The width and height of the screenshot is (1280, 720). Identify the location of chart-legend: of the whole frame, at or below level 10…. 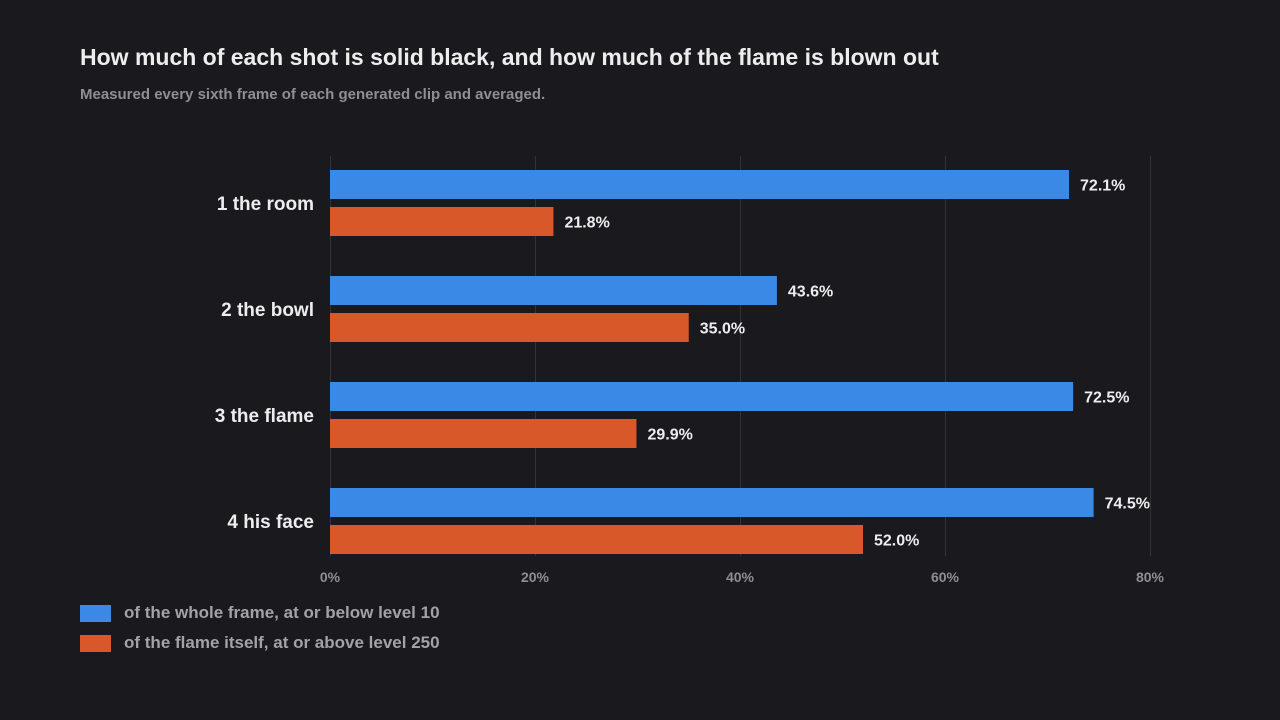
(260, 633).